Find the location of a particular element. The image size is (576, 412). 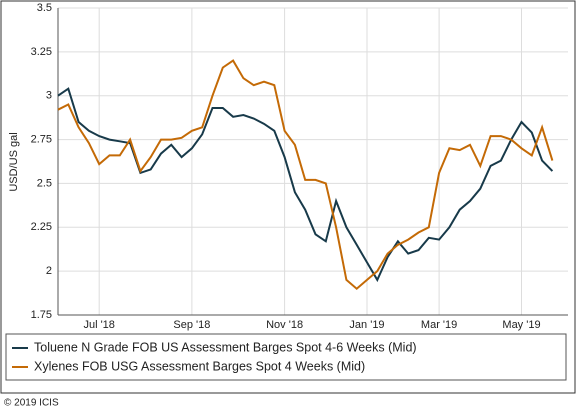

y-tick-label: 2.5 is located at coordinates (44, 183).